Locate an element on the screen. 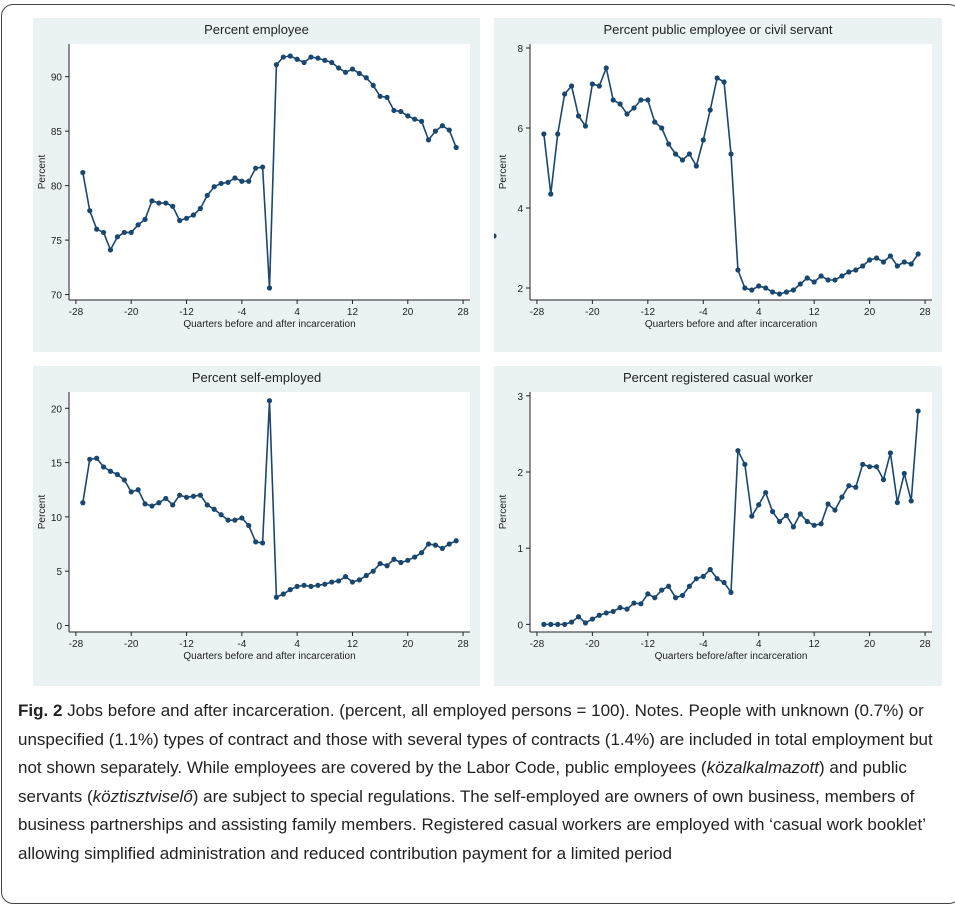 This screenshot has height=904, width=955. y-tick-label: 85 is located at coordinates (57, 132).